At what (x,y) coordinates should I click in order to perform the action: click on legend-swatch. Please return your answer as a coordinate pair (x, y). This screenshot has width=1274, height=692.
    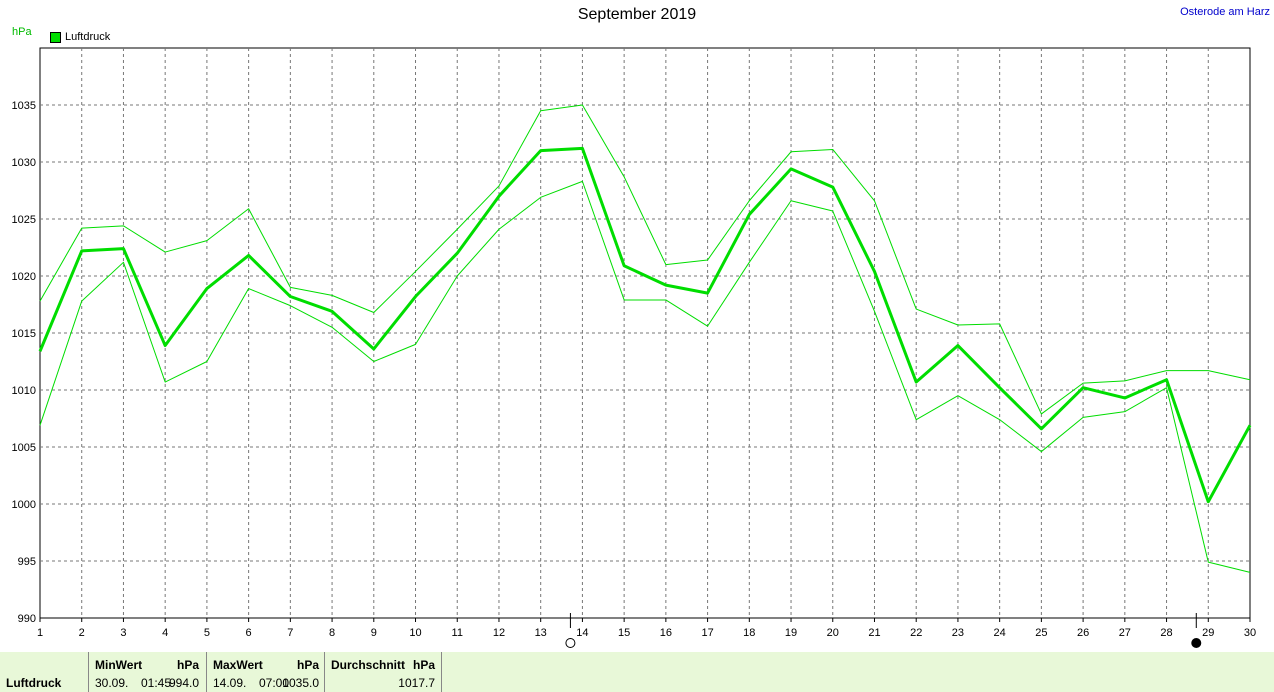
    Looking at the image, I should click on (55, 37).